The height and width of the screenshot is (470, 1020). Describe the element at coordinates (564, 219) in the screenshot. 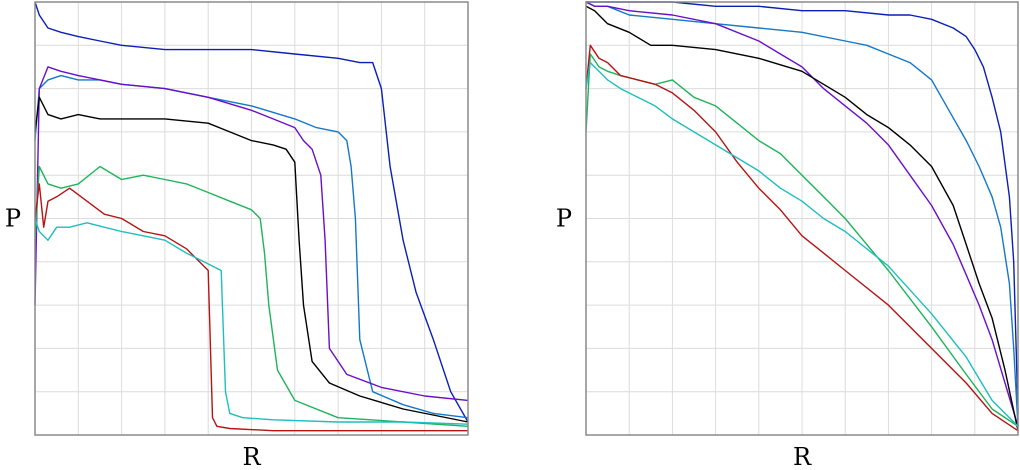

I see `y-axis-label-right: P` at that location.